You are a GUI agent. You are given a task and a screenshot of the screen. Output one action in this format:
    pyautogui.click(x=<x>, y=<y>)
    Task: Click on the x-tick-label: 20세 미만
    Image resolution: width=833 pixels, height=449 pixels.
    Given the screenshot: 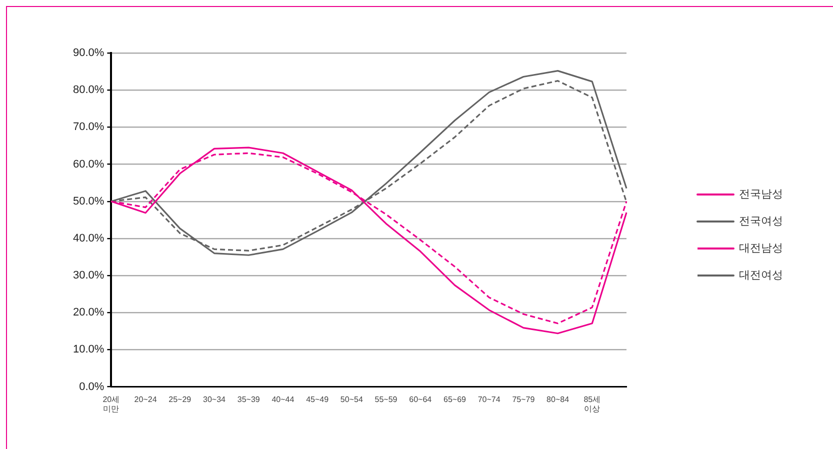 What is the action you would take?
    pyautogui.click(x=111, y=404)
    